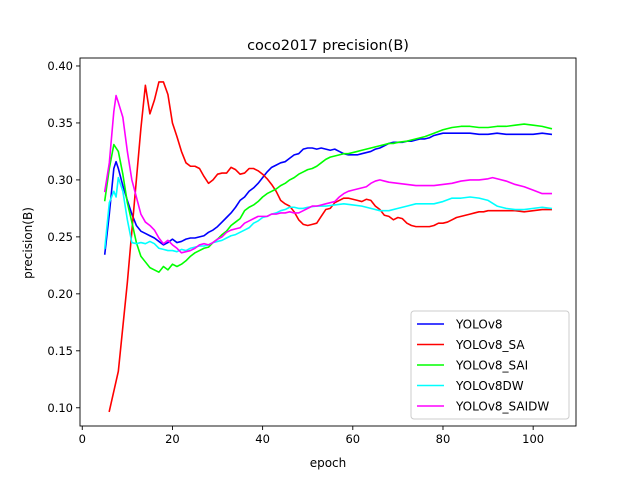  Describe the element at coordinates (489, 386) in the screenshot. I see `legend-label: YOLOv8DW` at that location.